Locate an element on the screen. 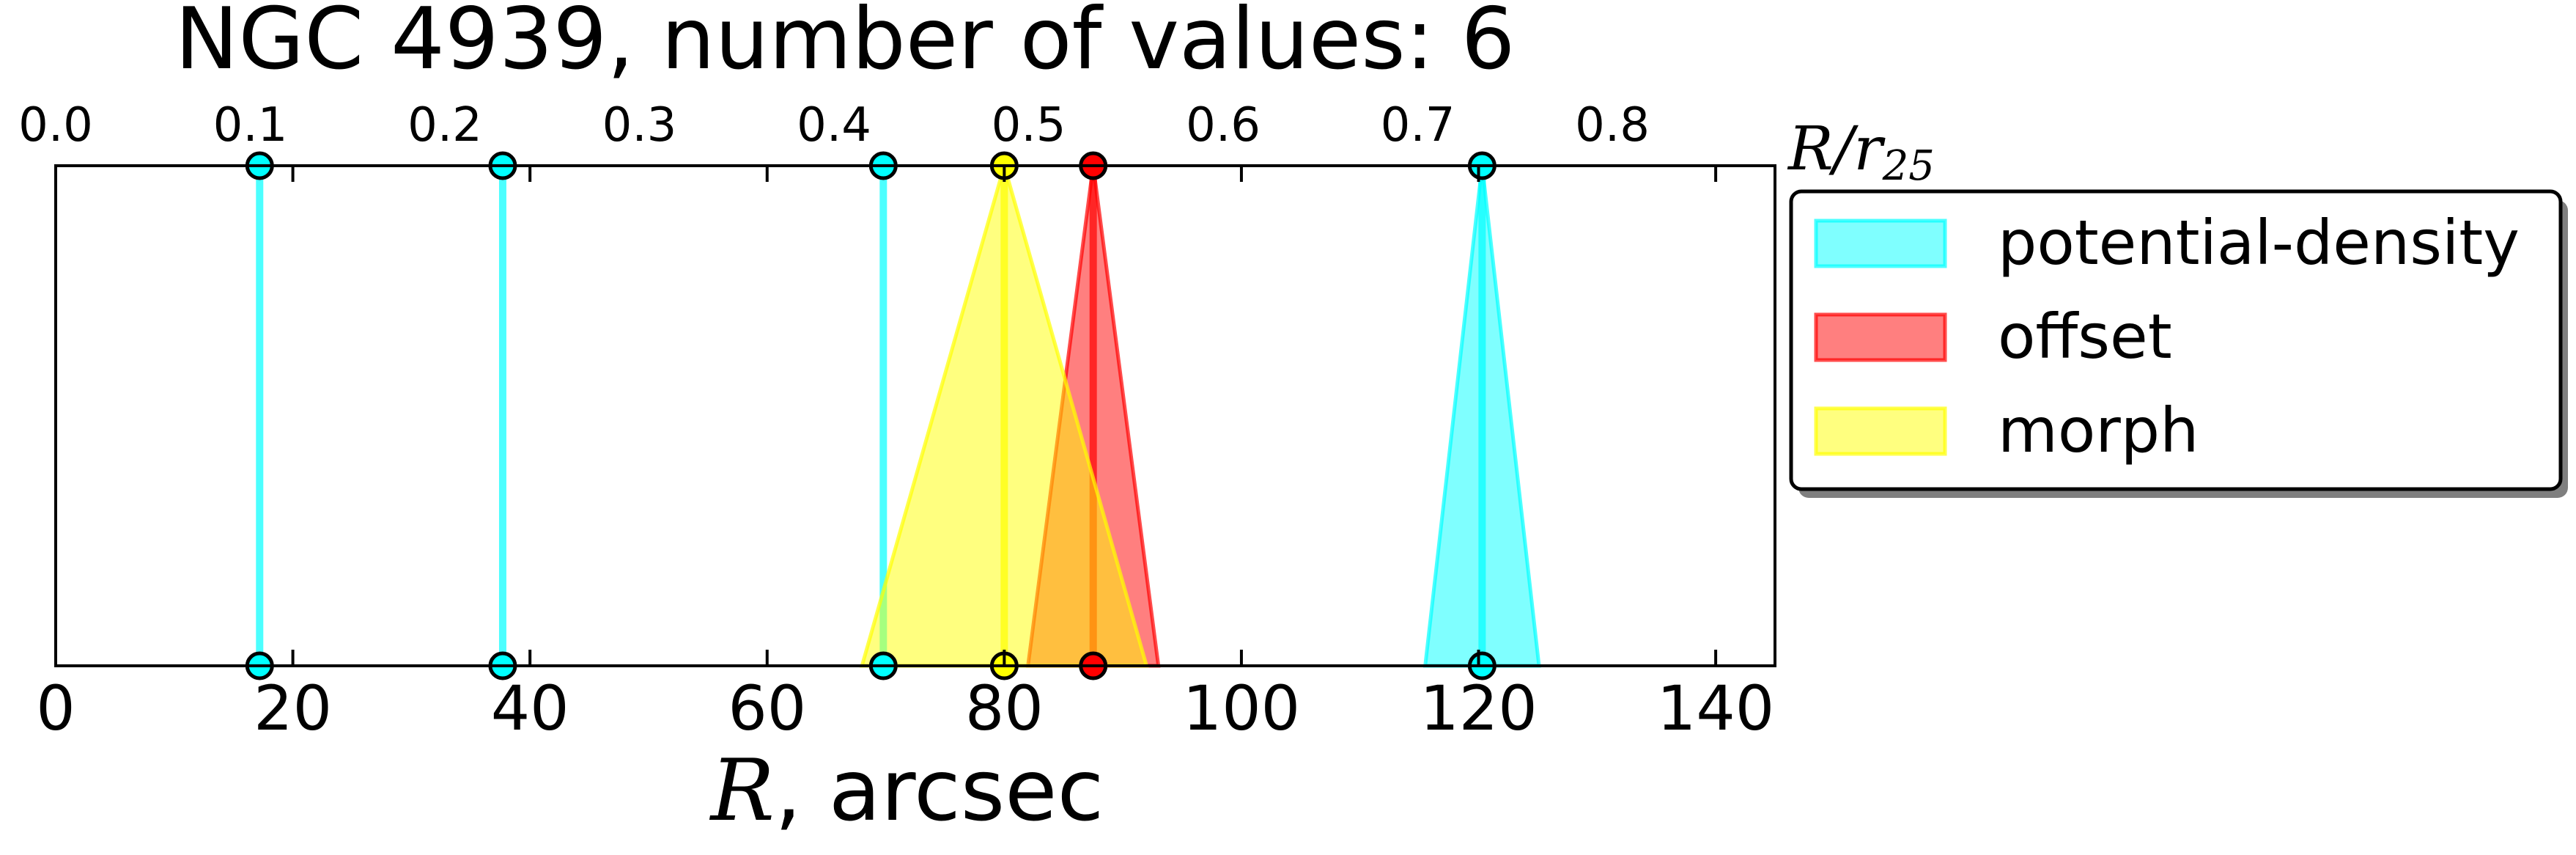  bottom-tick-label: 120 is located at coordinates (1478, 708).